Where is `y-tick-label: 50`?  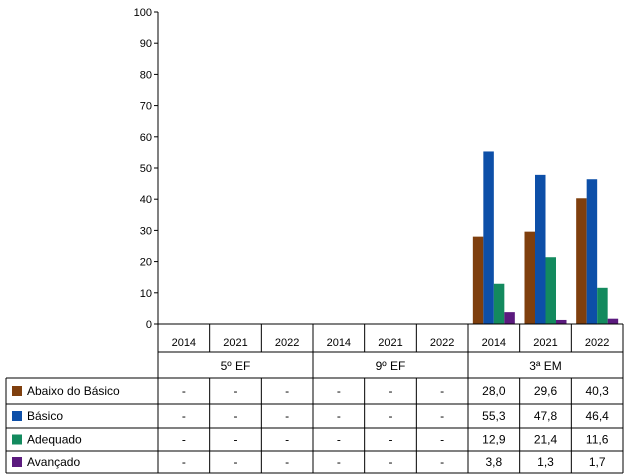 y-tick-label: 50 is located at coordinates (146, 169).